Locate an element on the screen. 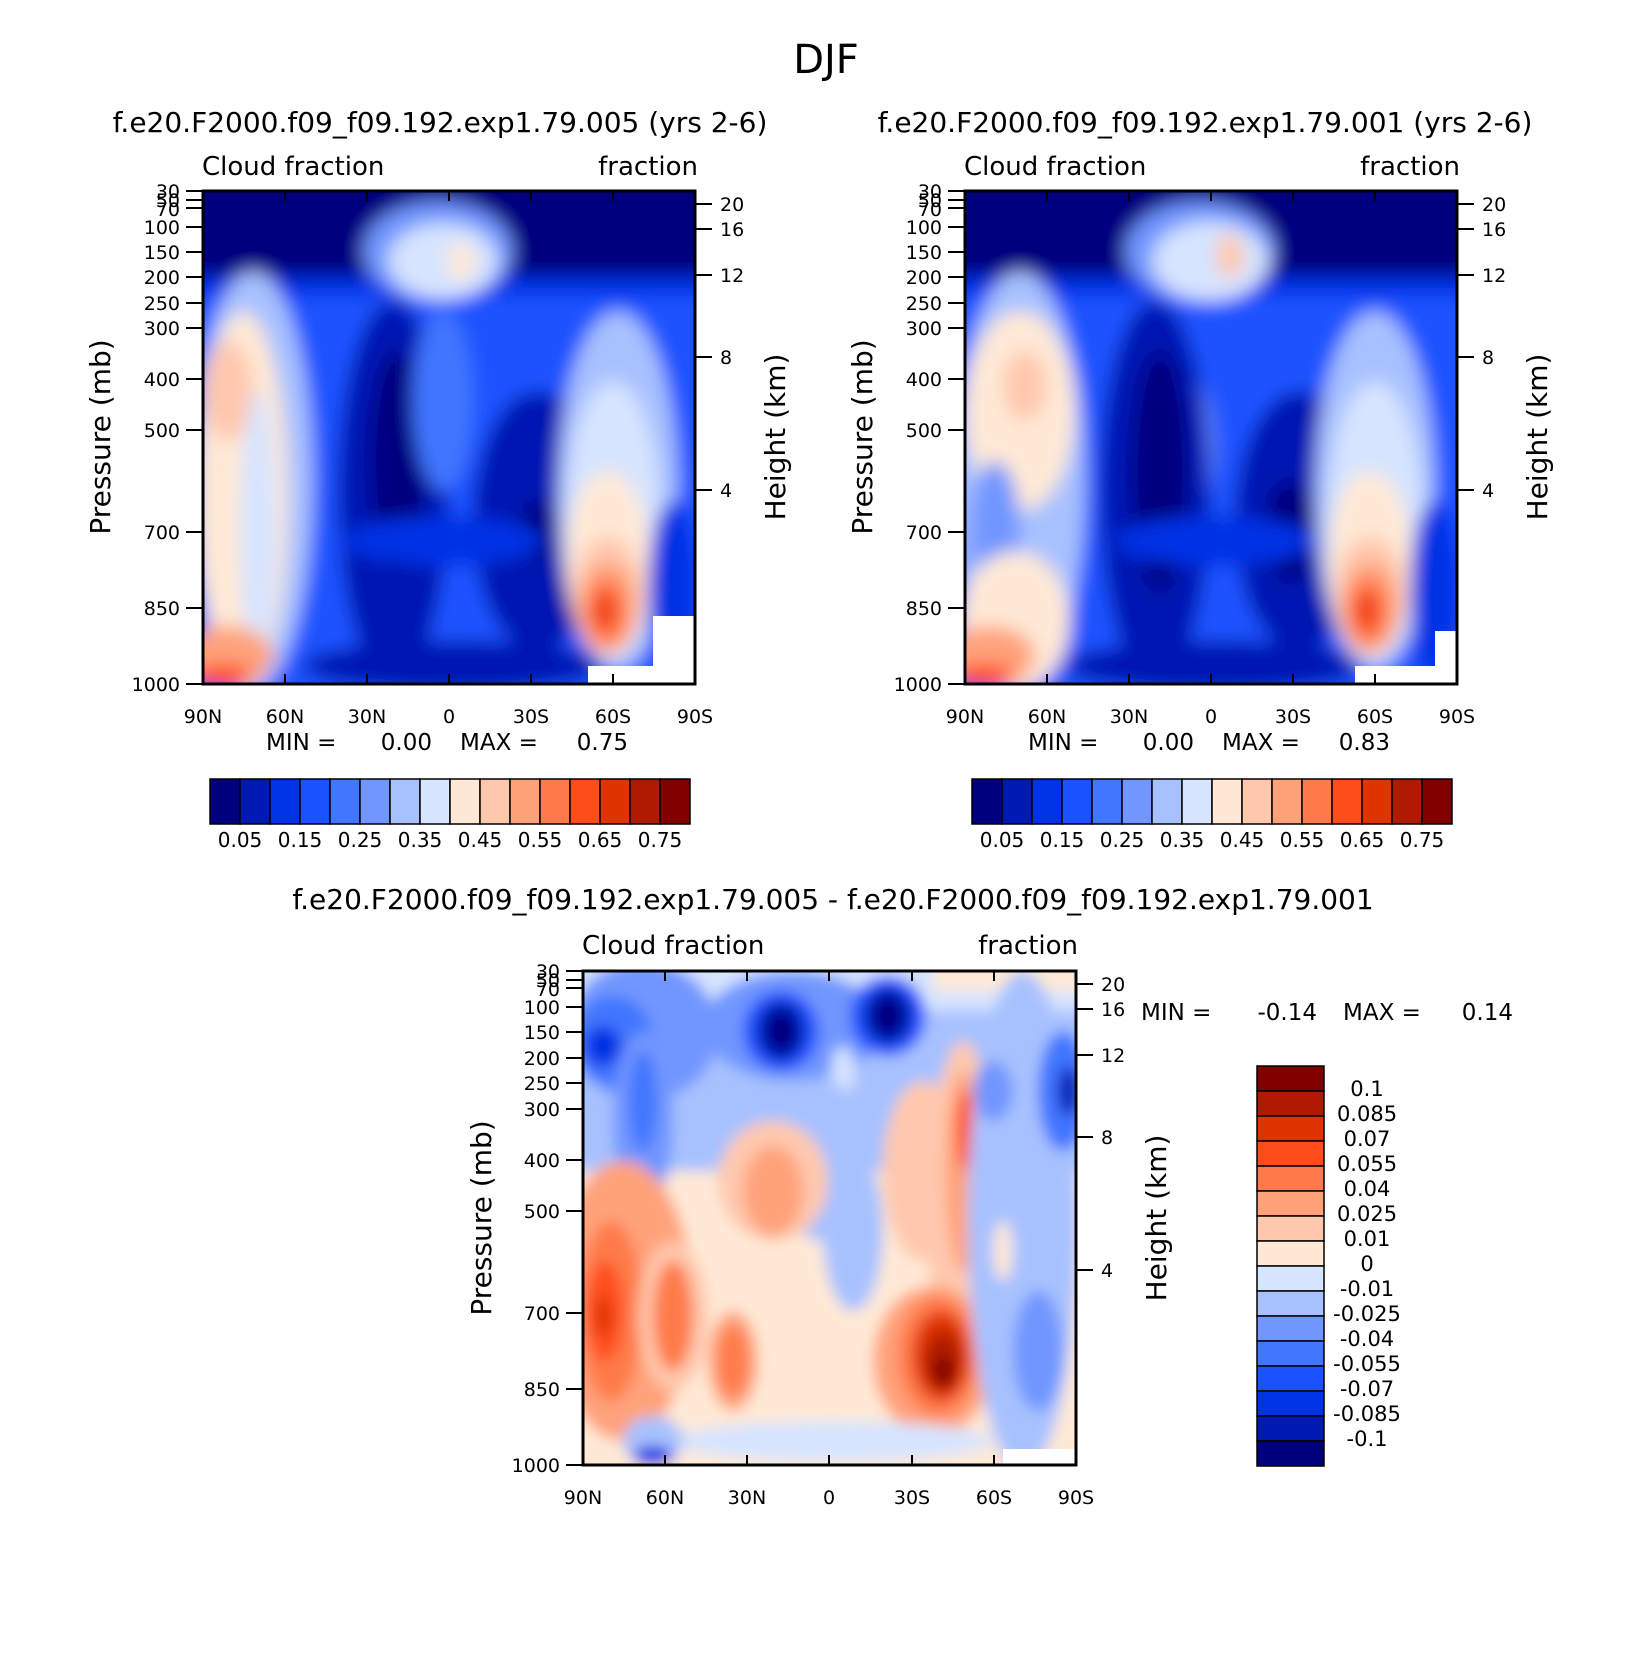 This screenshot has height=1655, width=1652. colorbar-label: 0.55 is located at coordinates (540, 840).